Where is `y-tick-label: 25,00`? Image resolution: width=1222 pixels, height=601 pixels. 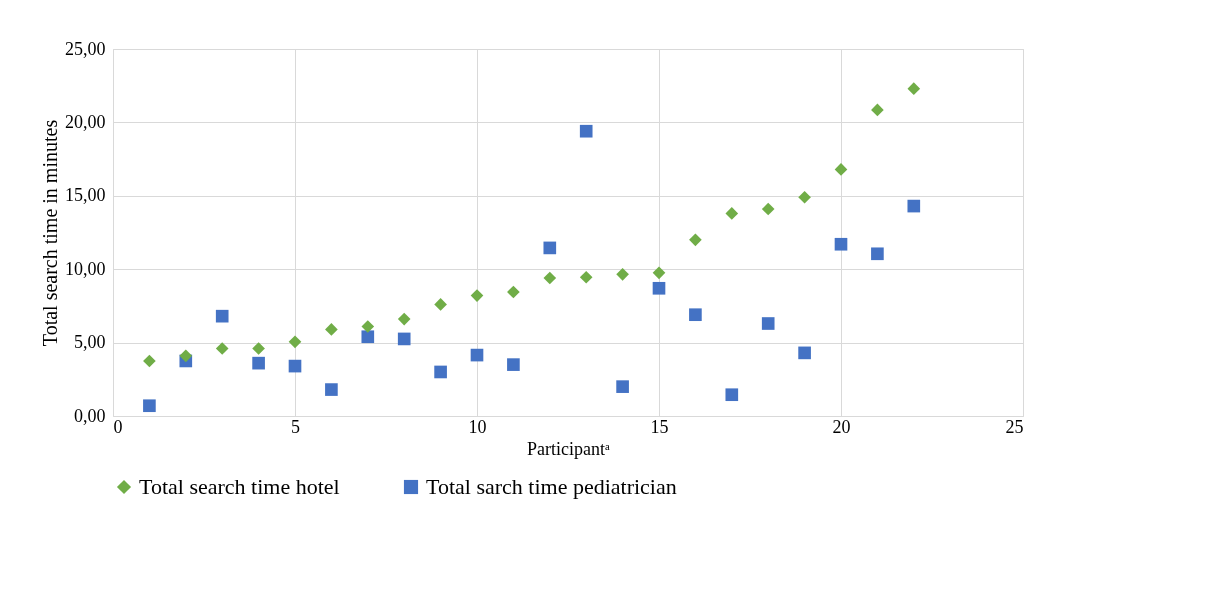 y-tick-label: 25,00 is located at coordinates (85, 48).